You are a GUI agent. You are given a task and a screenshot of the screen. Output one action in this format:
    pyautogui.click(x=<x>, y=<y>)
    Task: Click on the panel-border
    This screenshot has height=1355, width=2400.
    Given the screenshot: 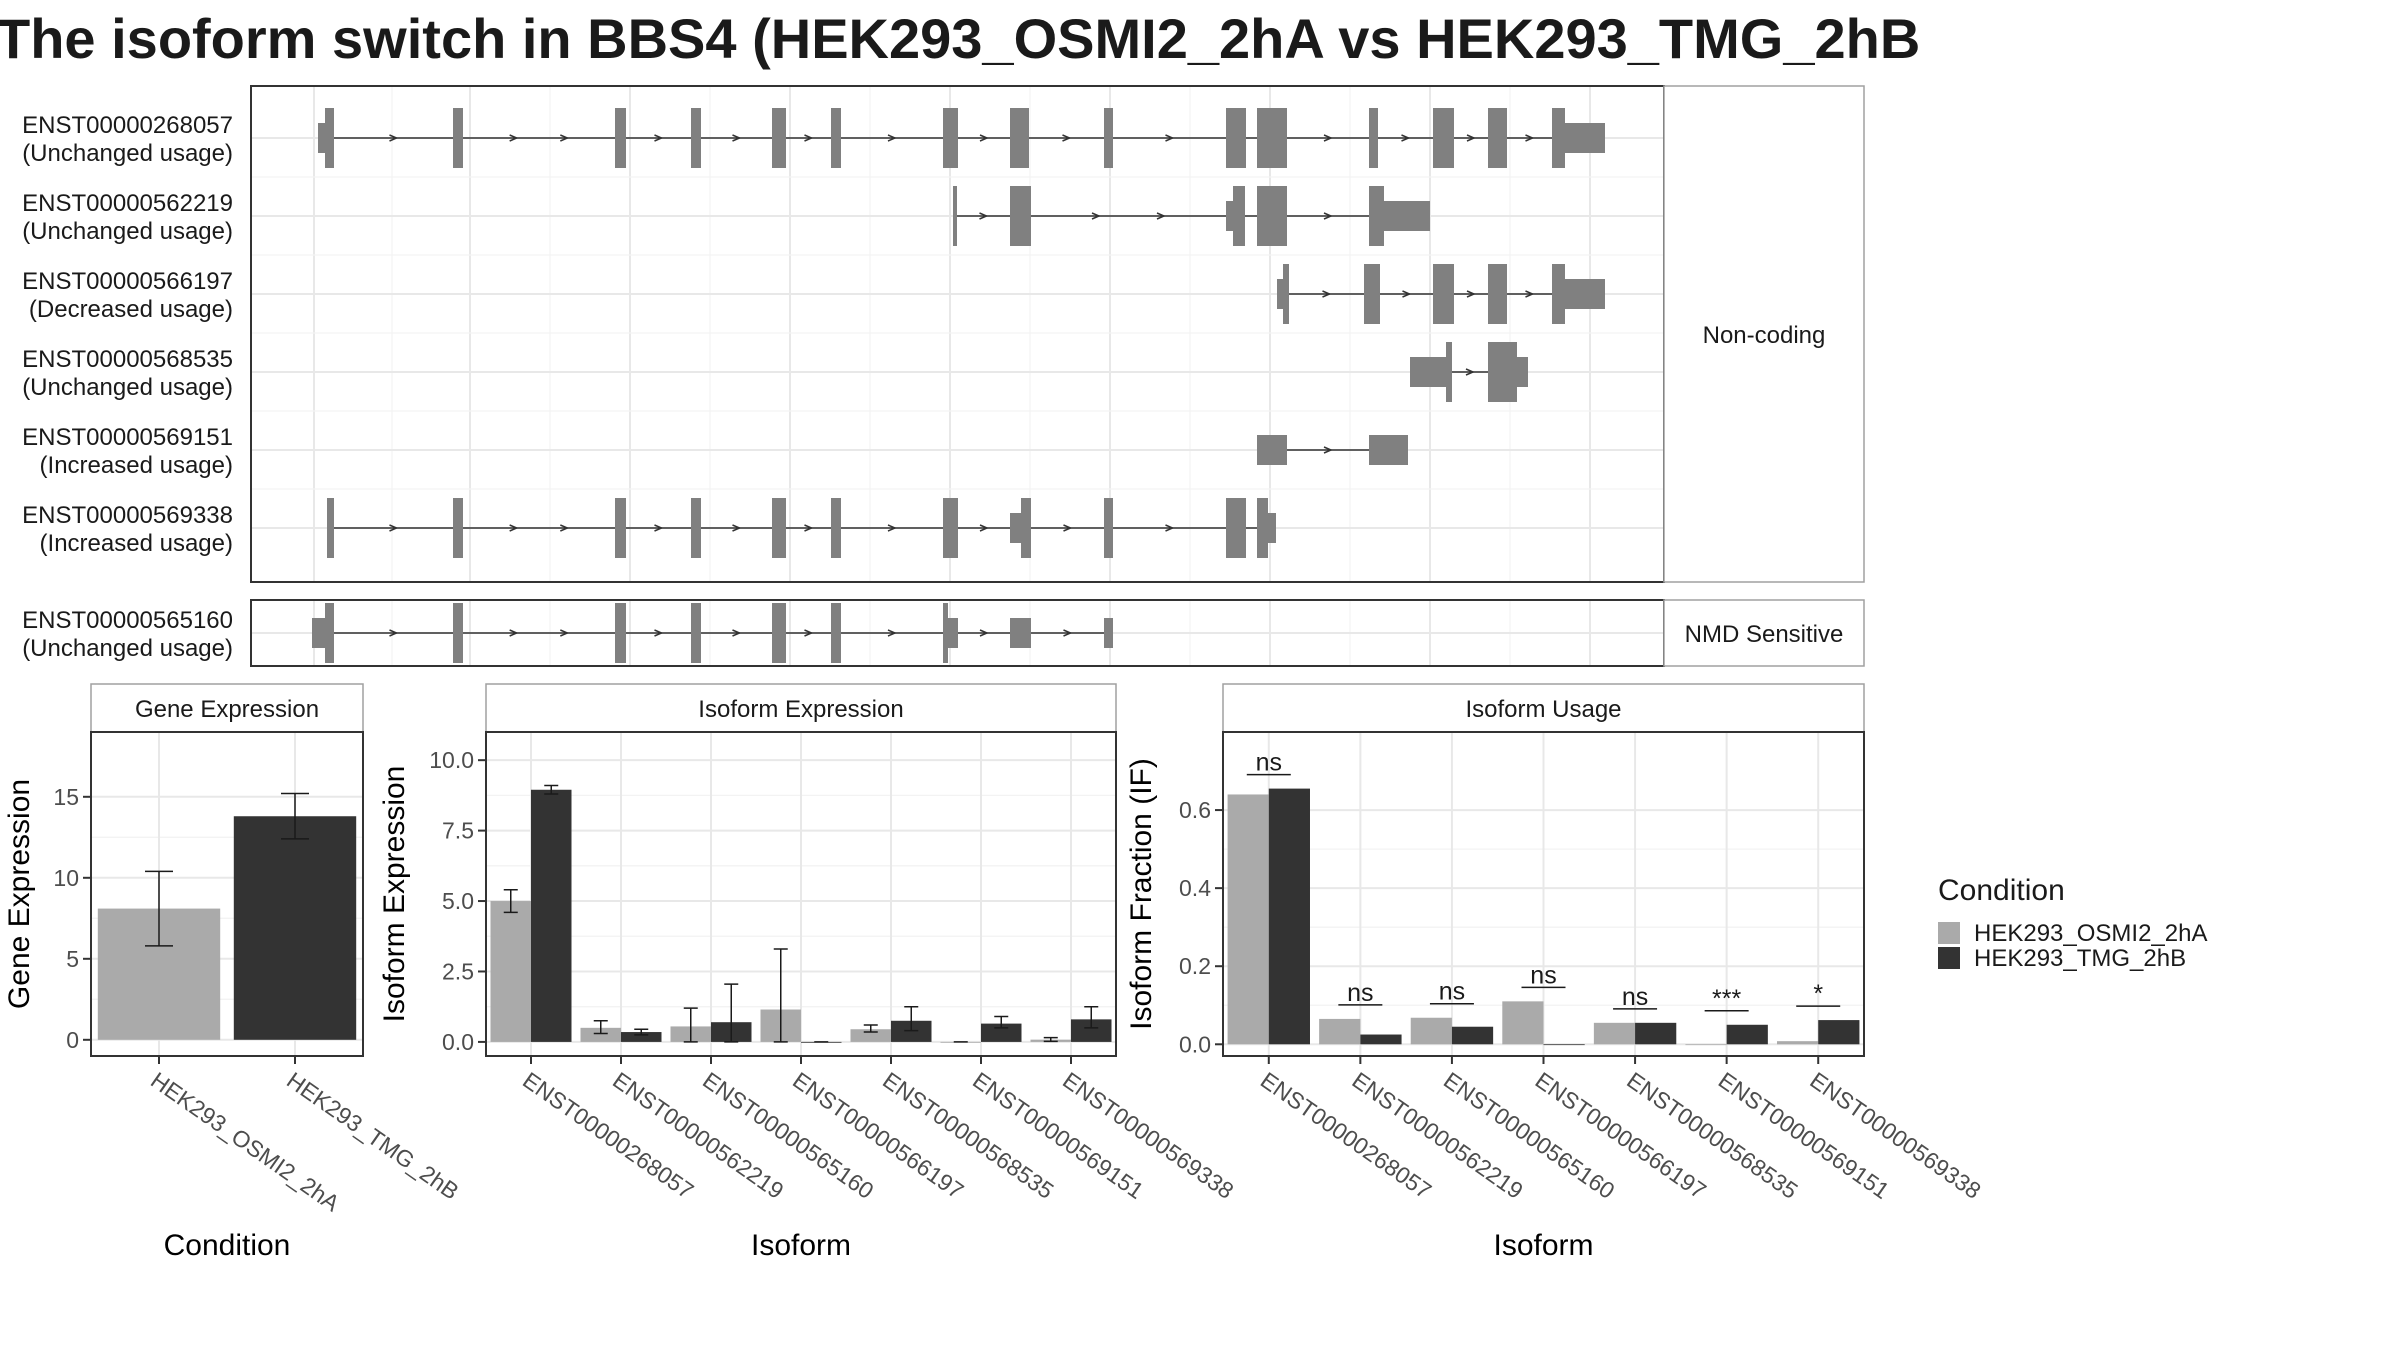 What is the action you would take?
    pyautogui.click(x=227, y=894)
    